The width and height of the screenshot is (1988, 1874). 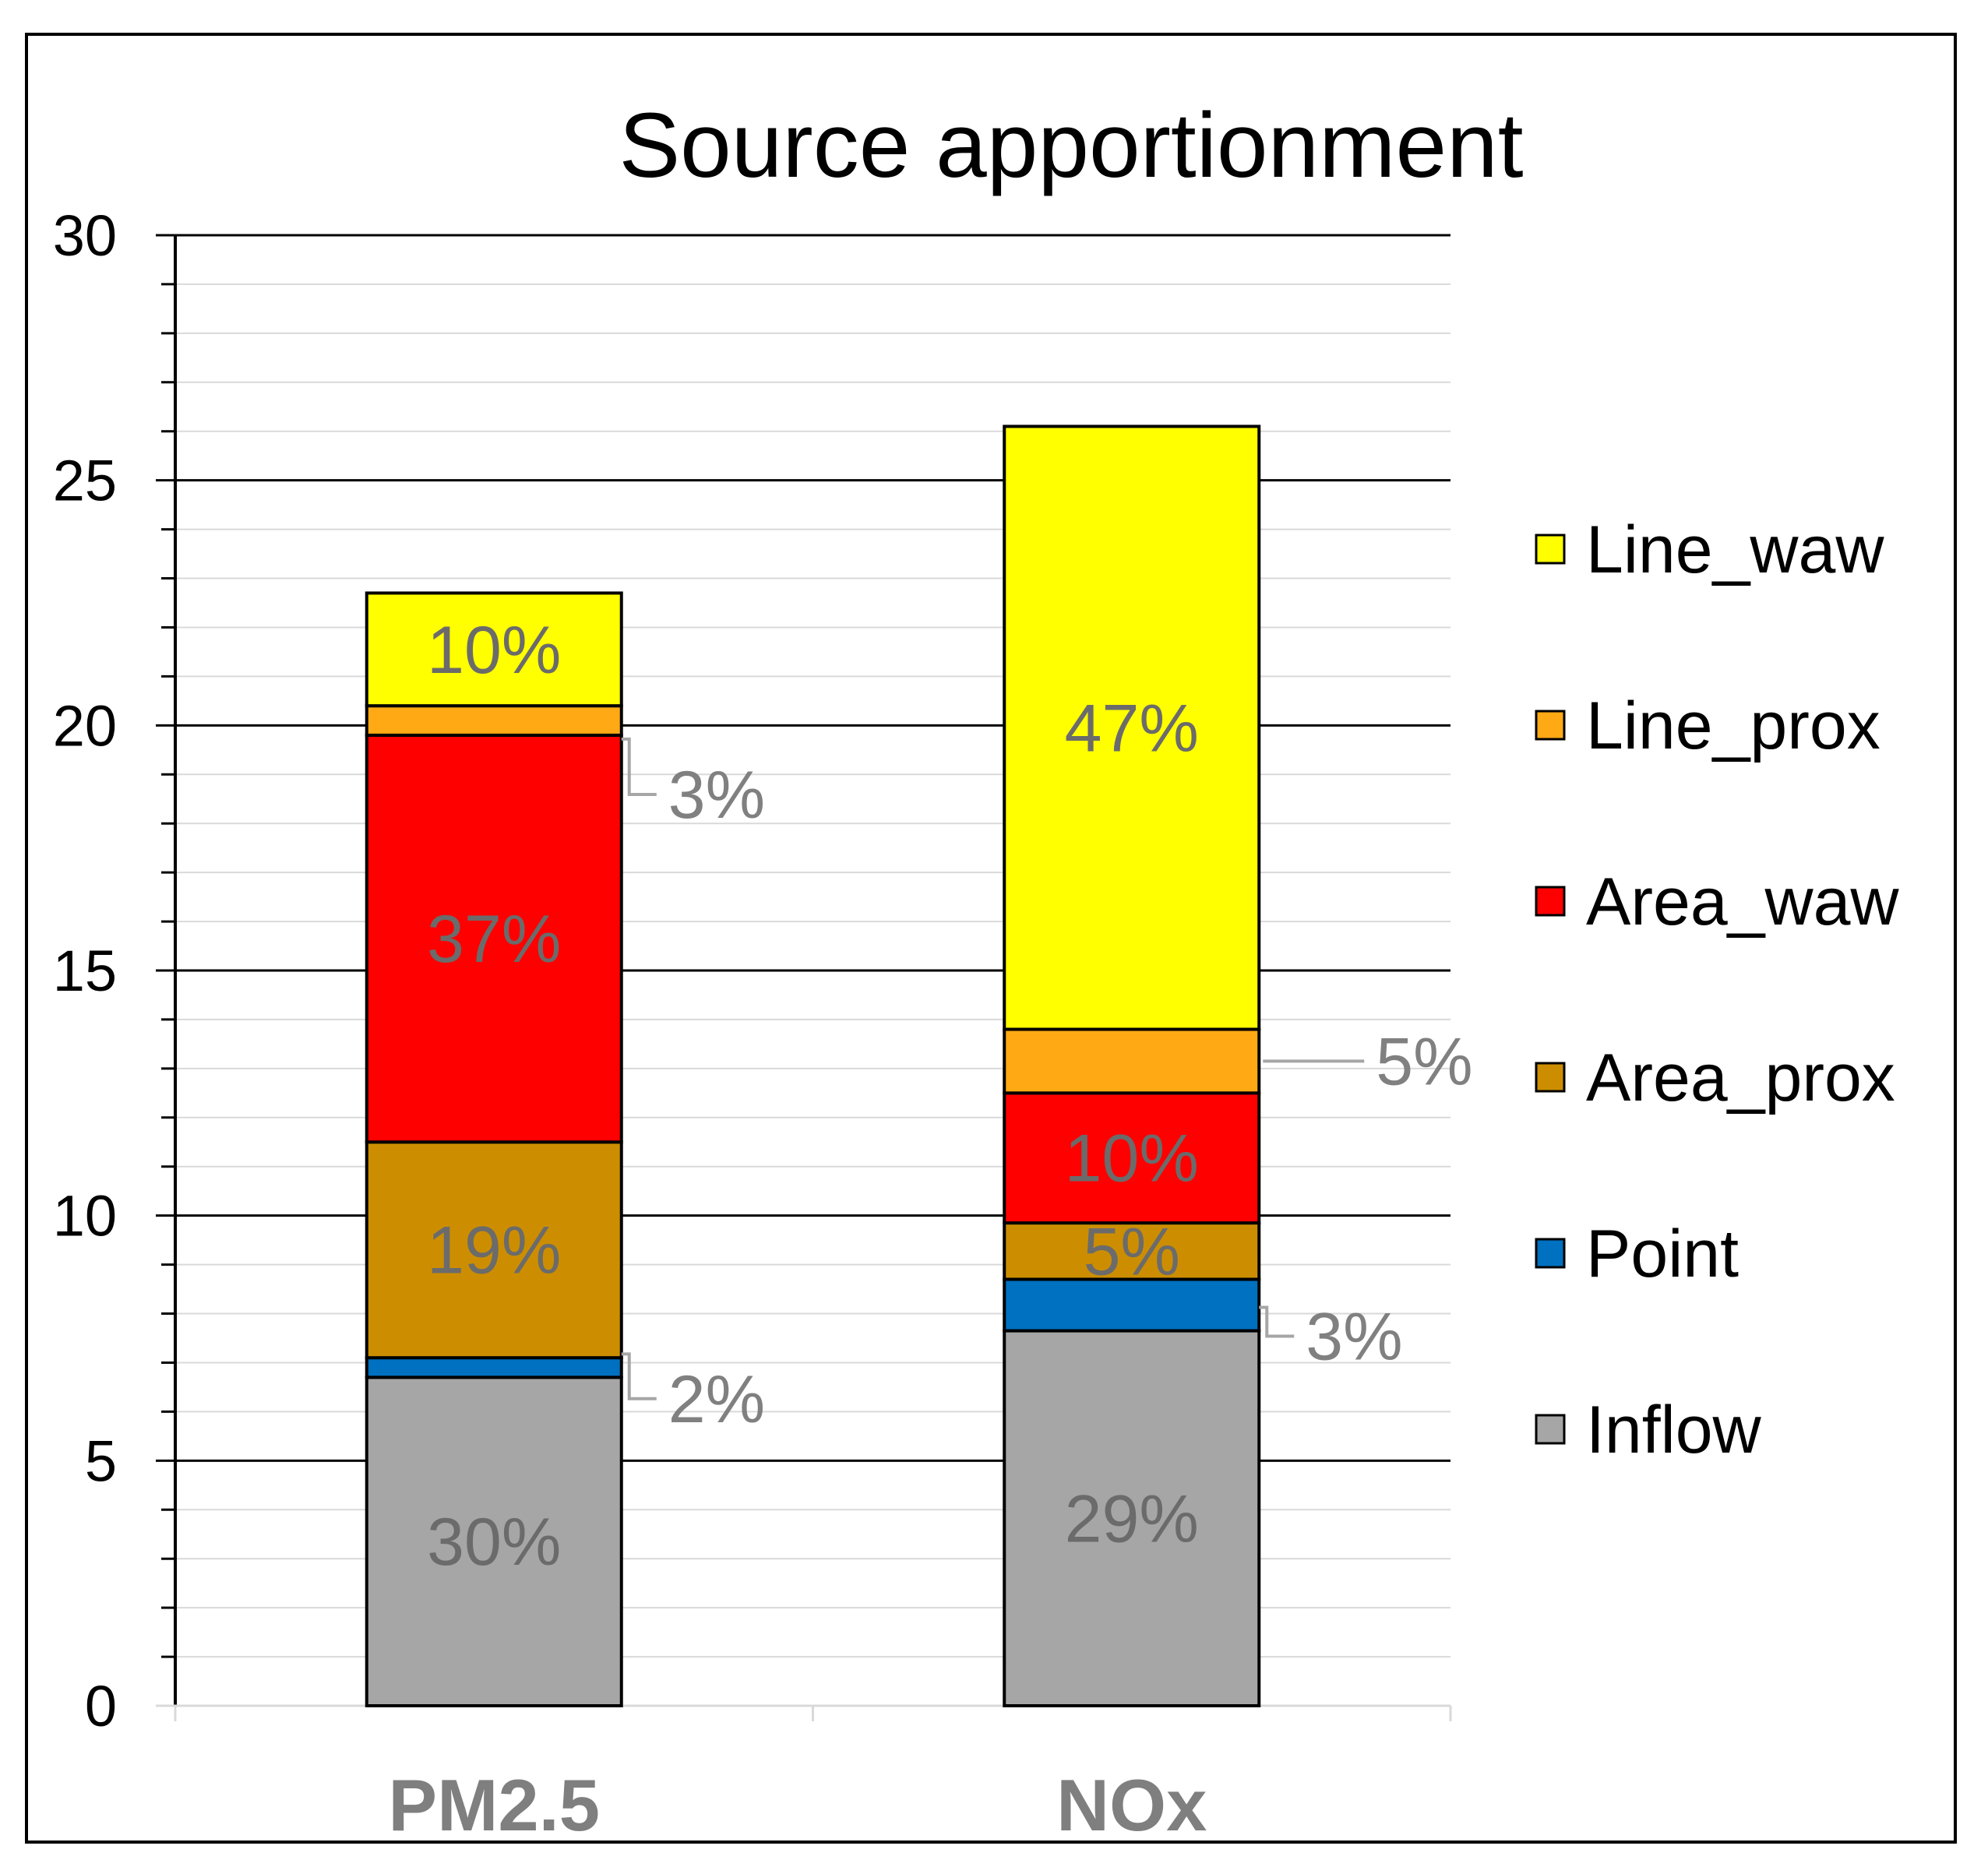 I want to click on y-tick-label: 30, so click(x=85, y=235).